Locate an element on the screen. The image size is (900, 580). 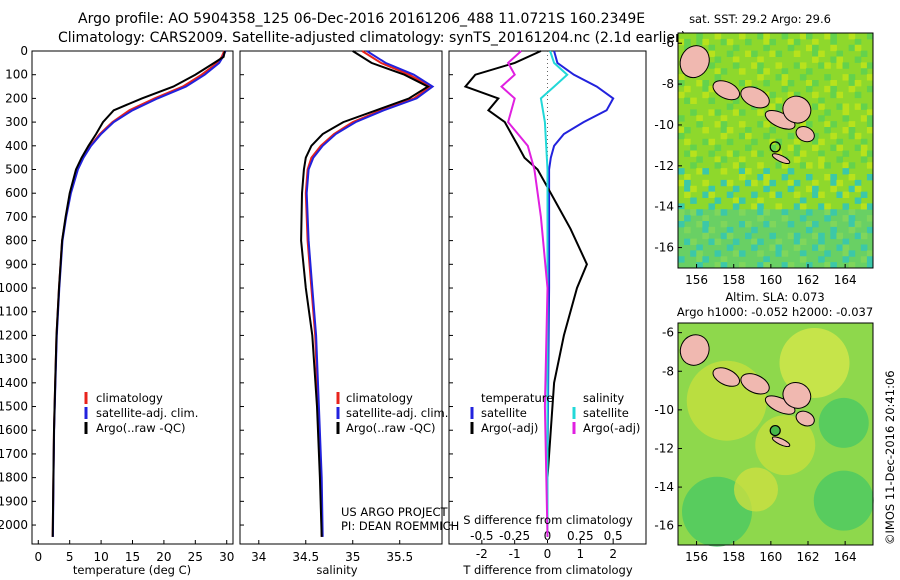
map-y-tick-label: -12 is located at coordinates (664, 448).